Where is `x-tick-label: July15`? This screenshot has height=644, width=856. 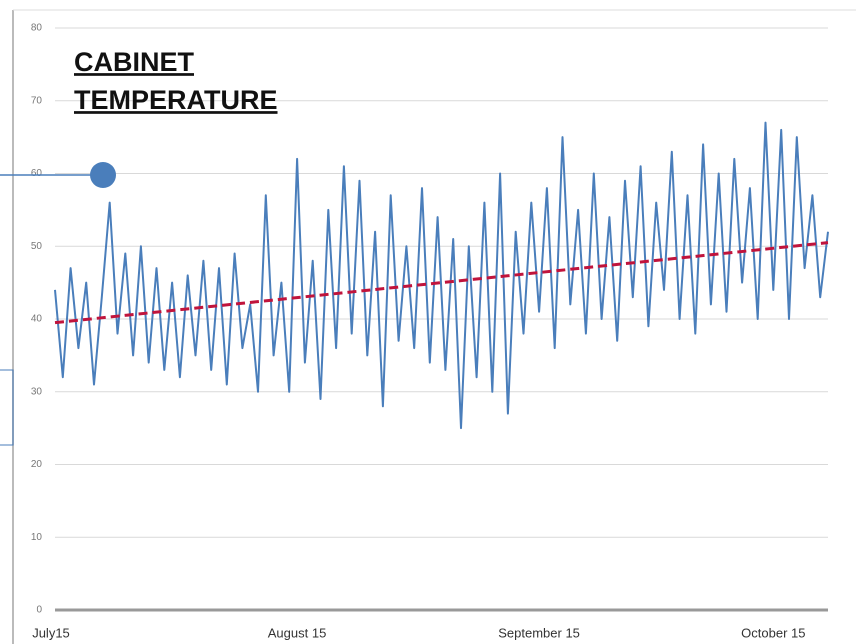 x-tick-label: July15 is located at coordinates (51, 632).